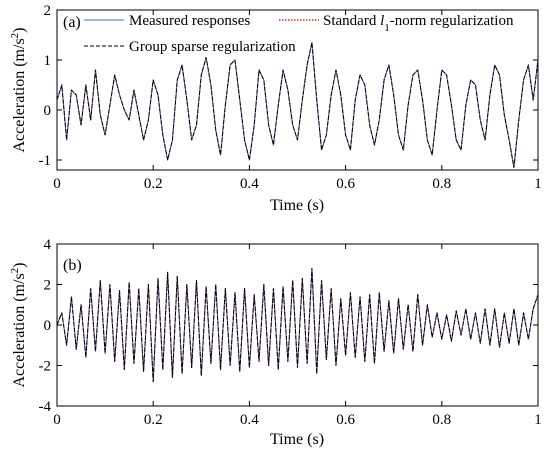  I want to click on panel-b-ytick-label: -4, so click(45, 407).